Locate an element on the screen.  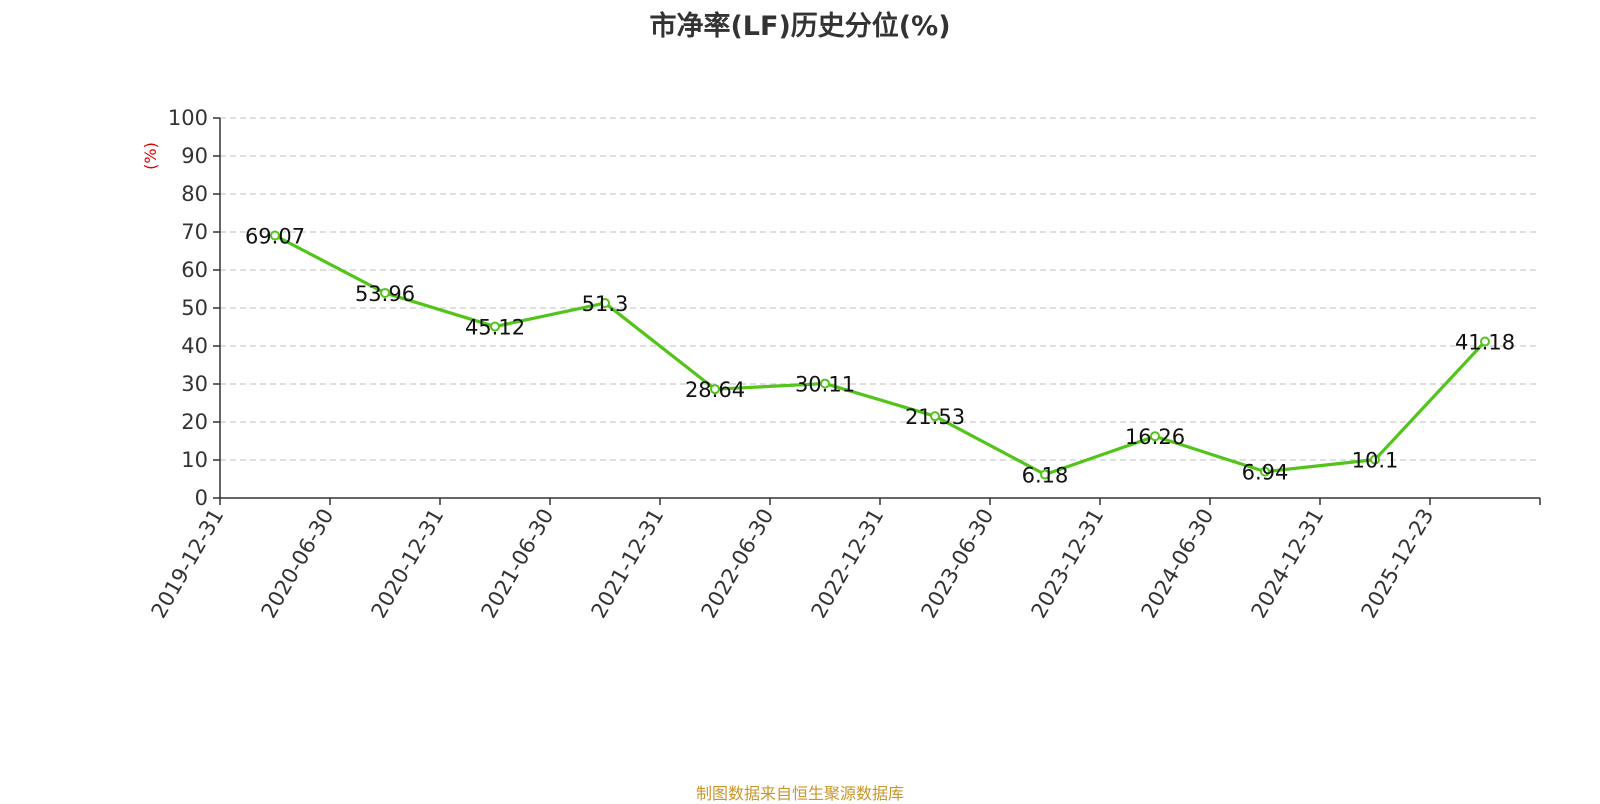
y-tick-label: 70 is located at coordinates (194, 232).